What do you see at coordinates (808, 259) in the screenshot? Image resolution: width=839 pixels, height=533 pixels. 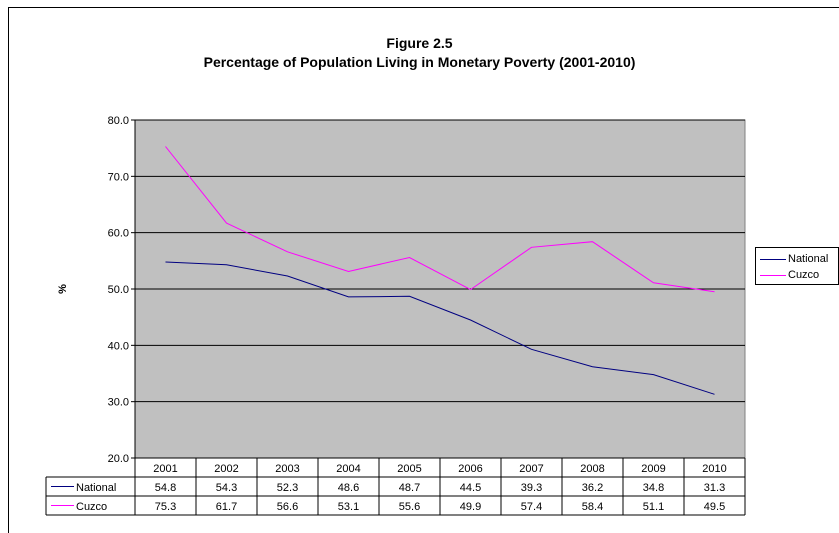 I see `legend-label: National` at bounding box center [808, 259].